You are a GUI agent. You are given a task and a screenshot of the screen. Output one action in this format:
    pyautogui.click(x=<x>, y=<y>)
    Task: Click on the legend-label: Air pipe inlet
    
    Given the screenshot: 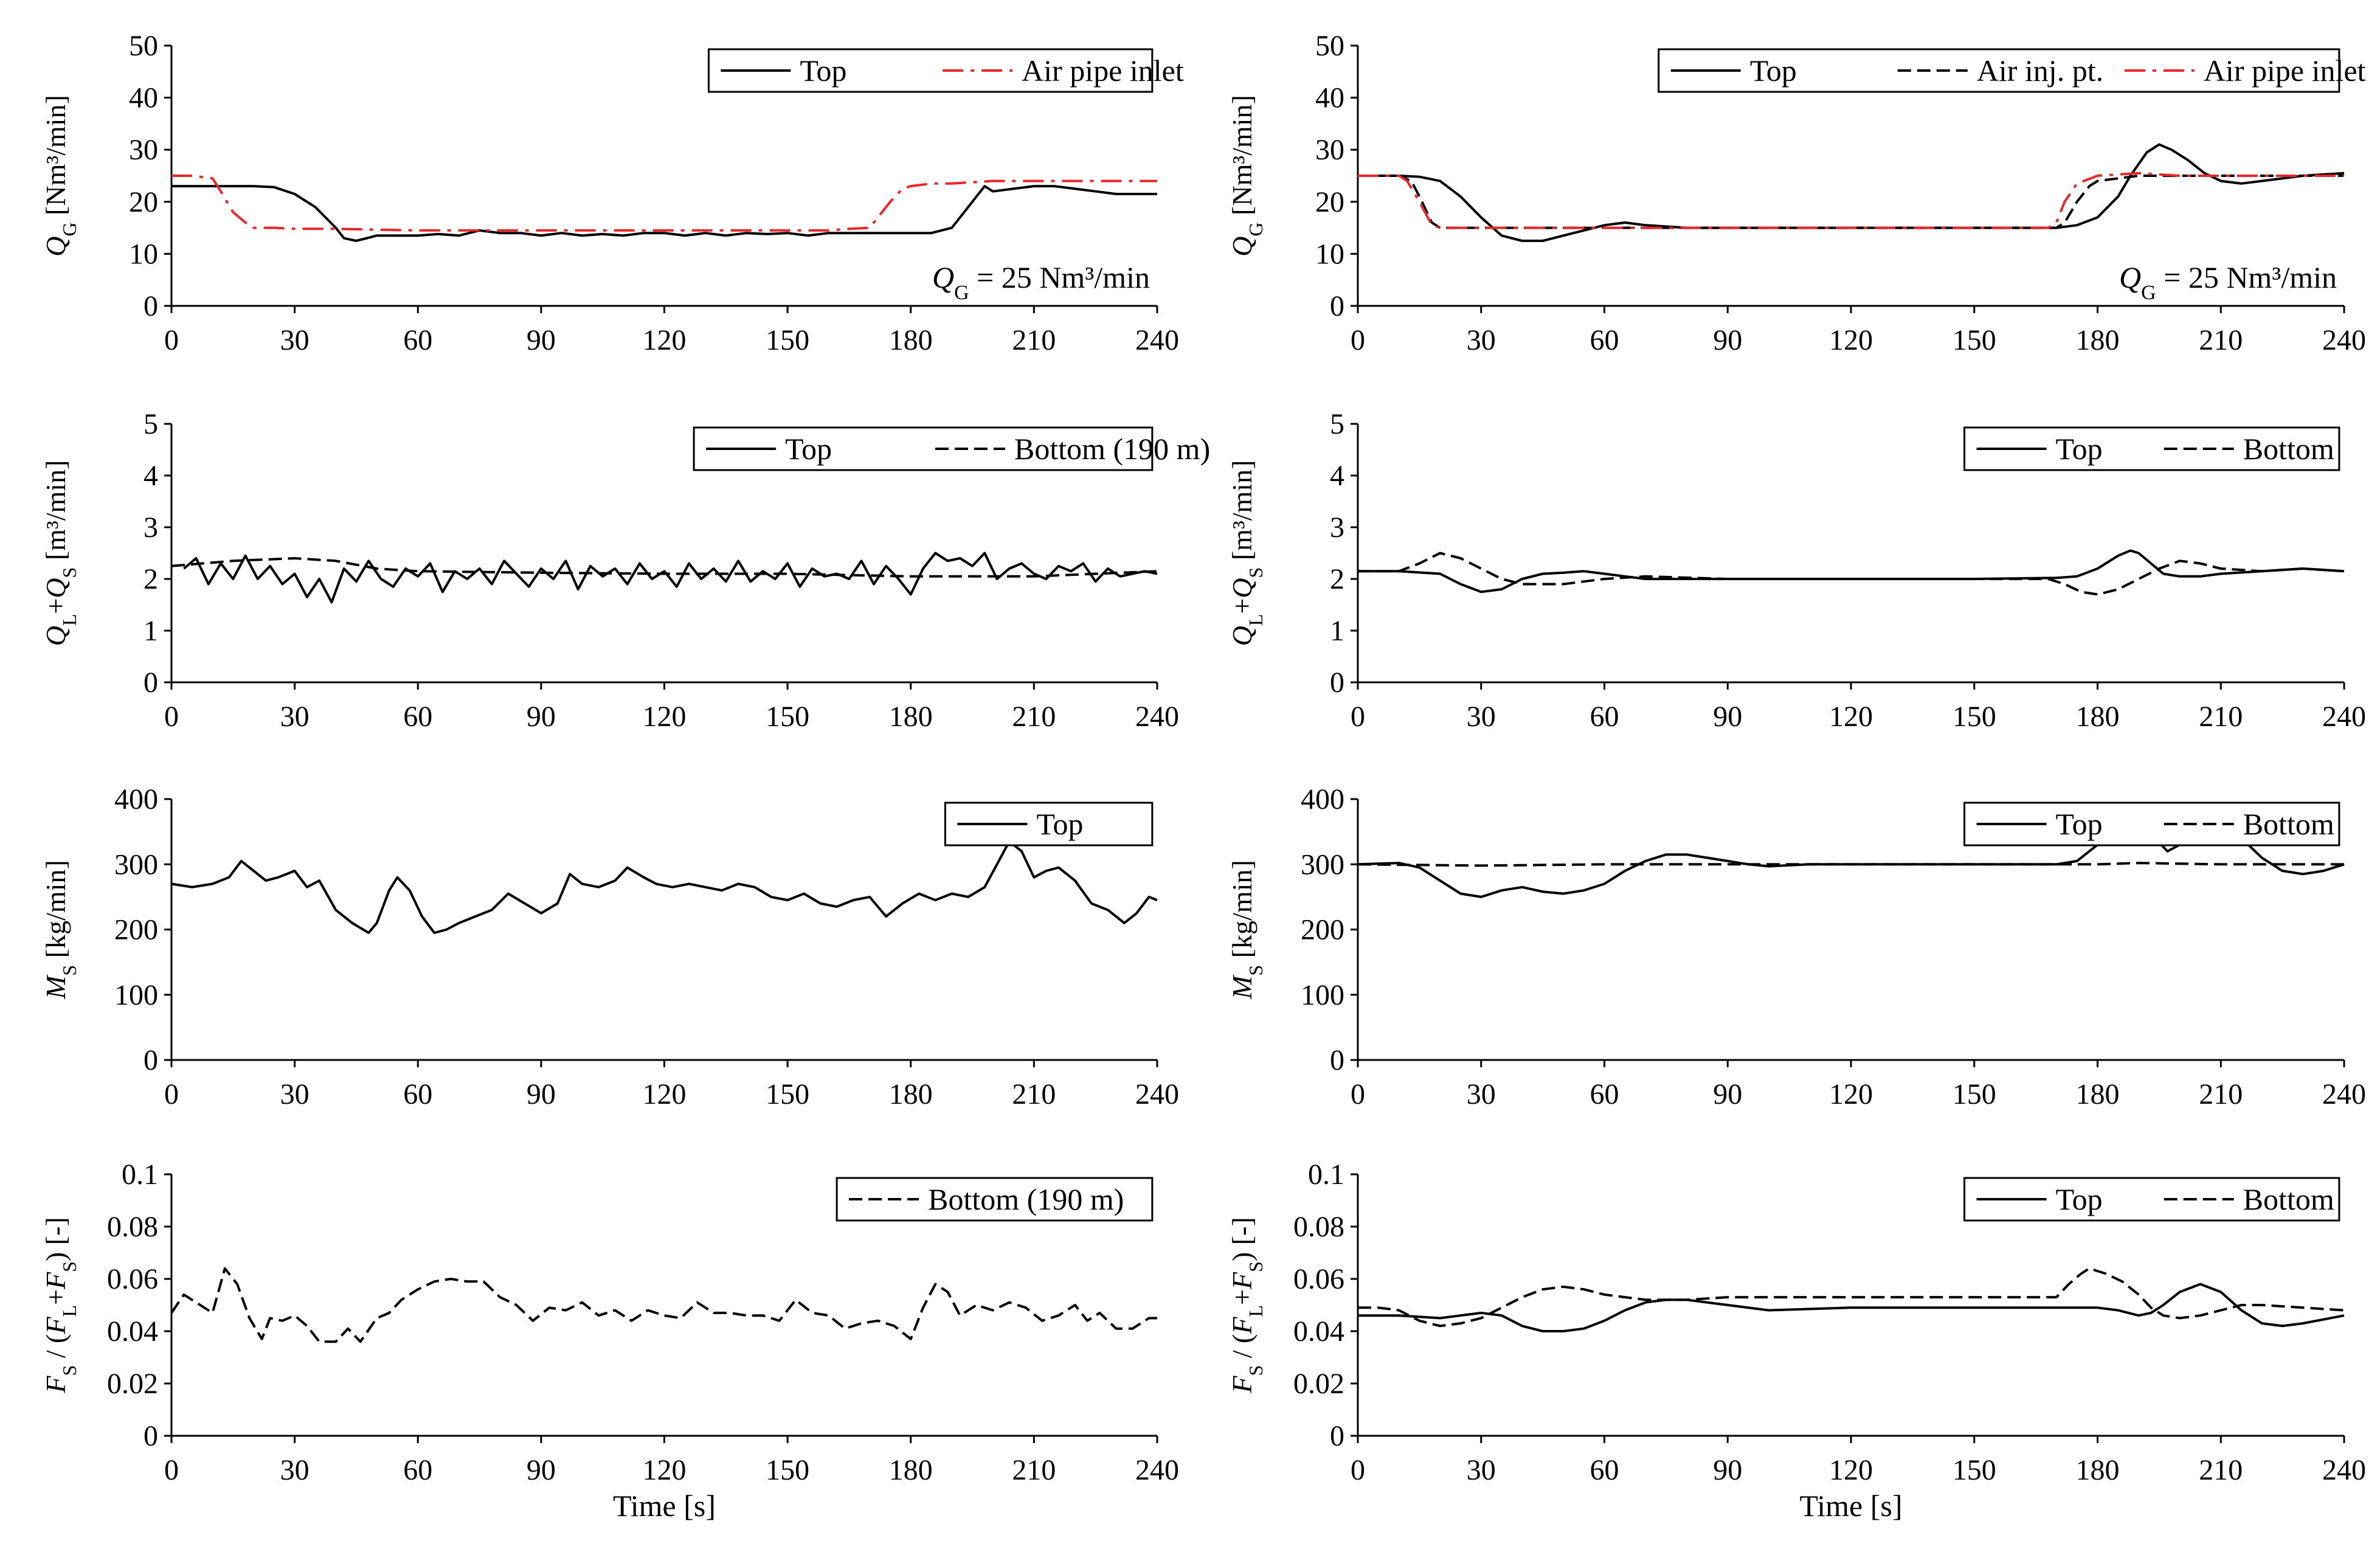 What is the action you would take?
    pyautogui.click(x=2285, y=71)
    